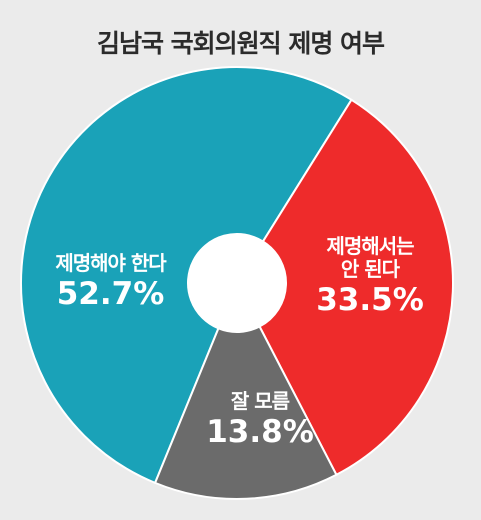 The height and width of the screenshot is (520, 481). What do you see at coordinates (110, 263) in the screenshot?
I see `slice-name: 제명해야 한다` at bounding box center [110, 263].